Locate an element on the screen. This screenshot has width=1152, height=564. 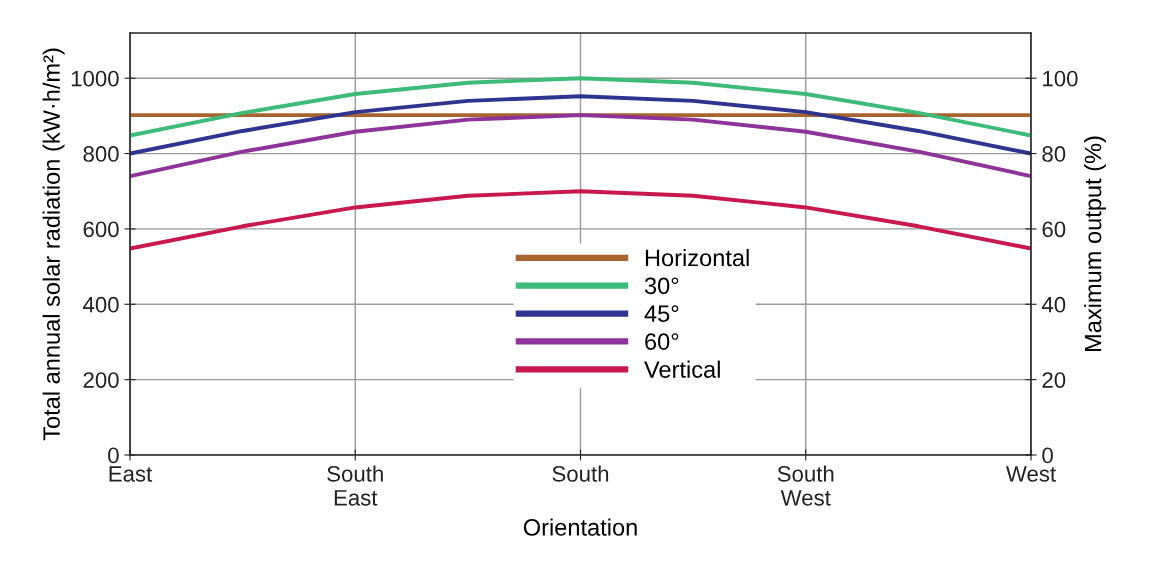
y2-tick-label: 40 is located at coordinates (1053, 304).